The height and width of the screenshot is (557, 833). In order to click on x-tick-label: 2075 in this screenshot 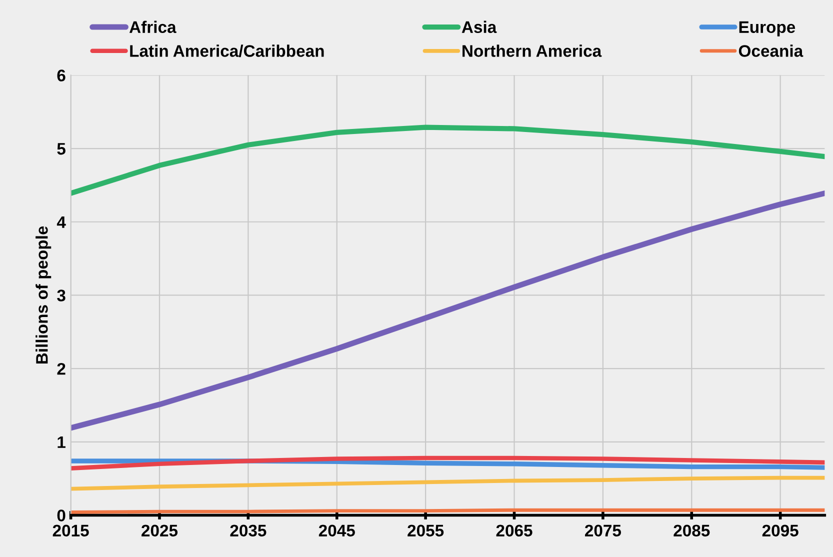, I will do `click(603, 530)`.